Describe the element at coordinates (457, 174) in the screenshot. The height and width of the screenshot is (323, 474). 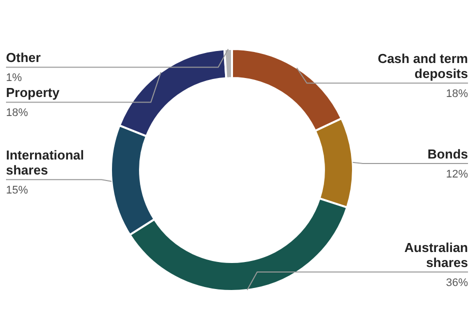
I see `data-label: 12%` at that location.